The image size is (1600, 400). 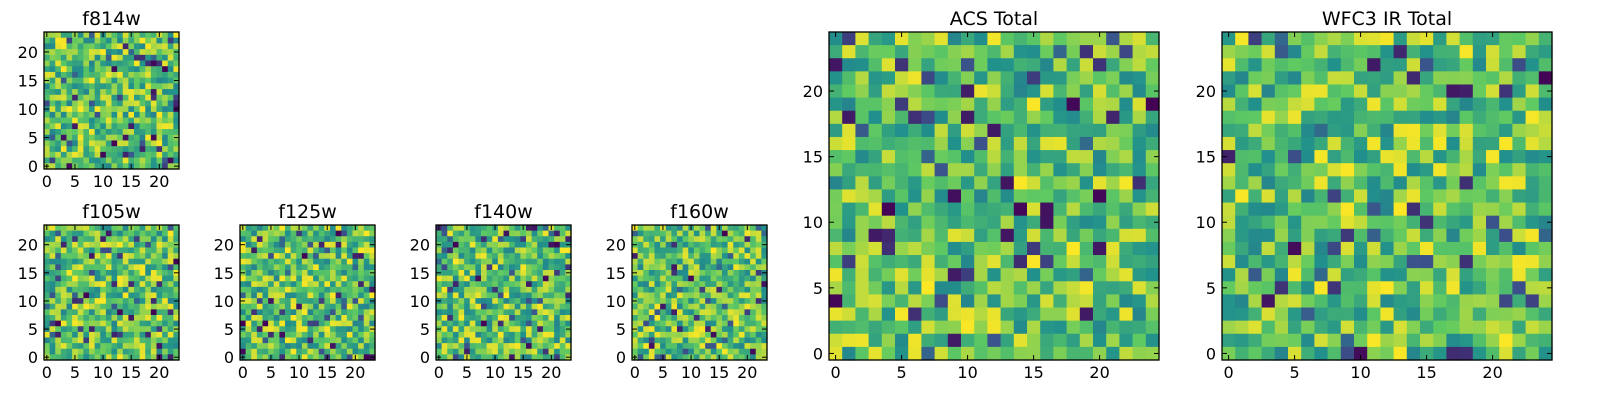 I want to click on panel-title: WFC3 IR Total, so click(x=1387, y=19).